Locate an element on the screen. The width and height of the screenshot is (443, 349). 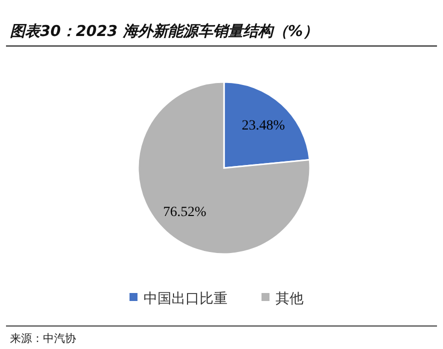
legend-label: 其他 is located at coordinates (290, 298).